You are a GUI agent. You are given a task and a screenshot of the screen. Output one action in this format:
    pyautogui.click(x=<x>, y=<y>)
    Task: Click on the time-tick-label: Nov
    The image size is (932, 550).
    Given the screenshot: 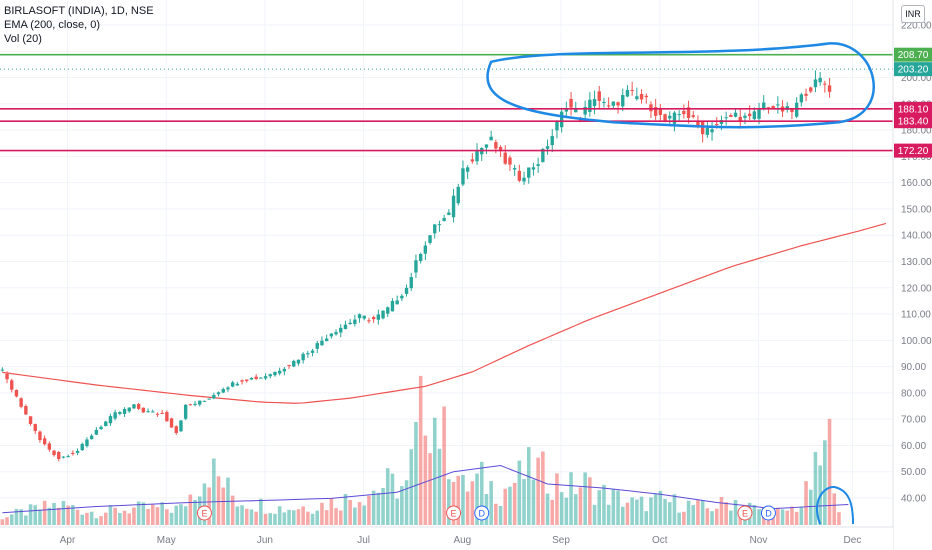 What is the action you would take?
    pyautogui.click(x=759, y=540)
    